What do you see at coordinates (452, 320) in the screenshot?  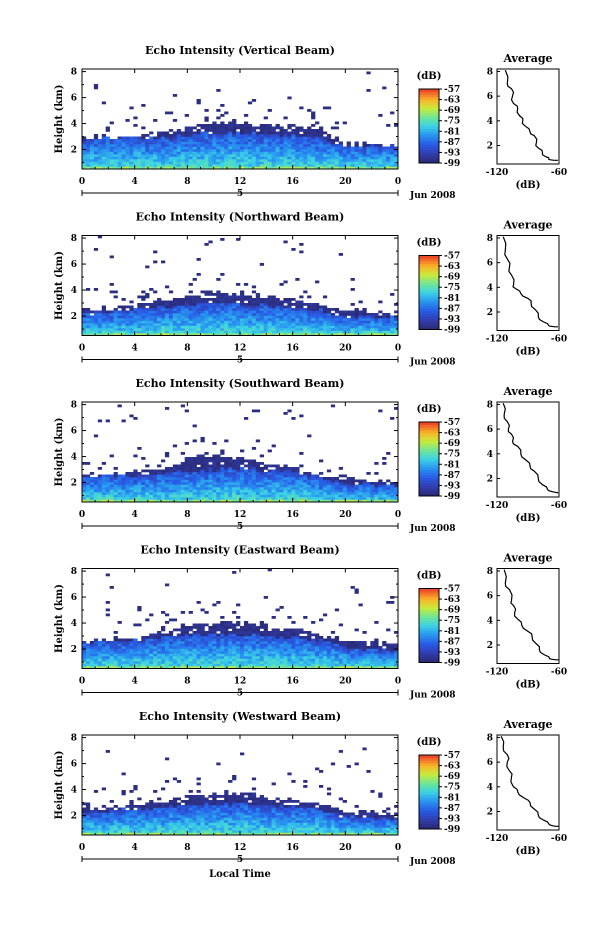 I see `colorbar-label: -93` at bounding box center [452, 320].